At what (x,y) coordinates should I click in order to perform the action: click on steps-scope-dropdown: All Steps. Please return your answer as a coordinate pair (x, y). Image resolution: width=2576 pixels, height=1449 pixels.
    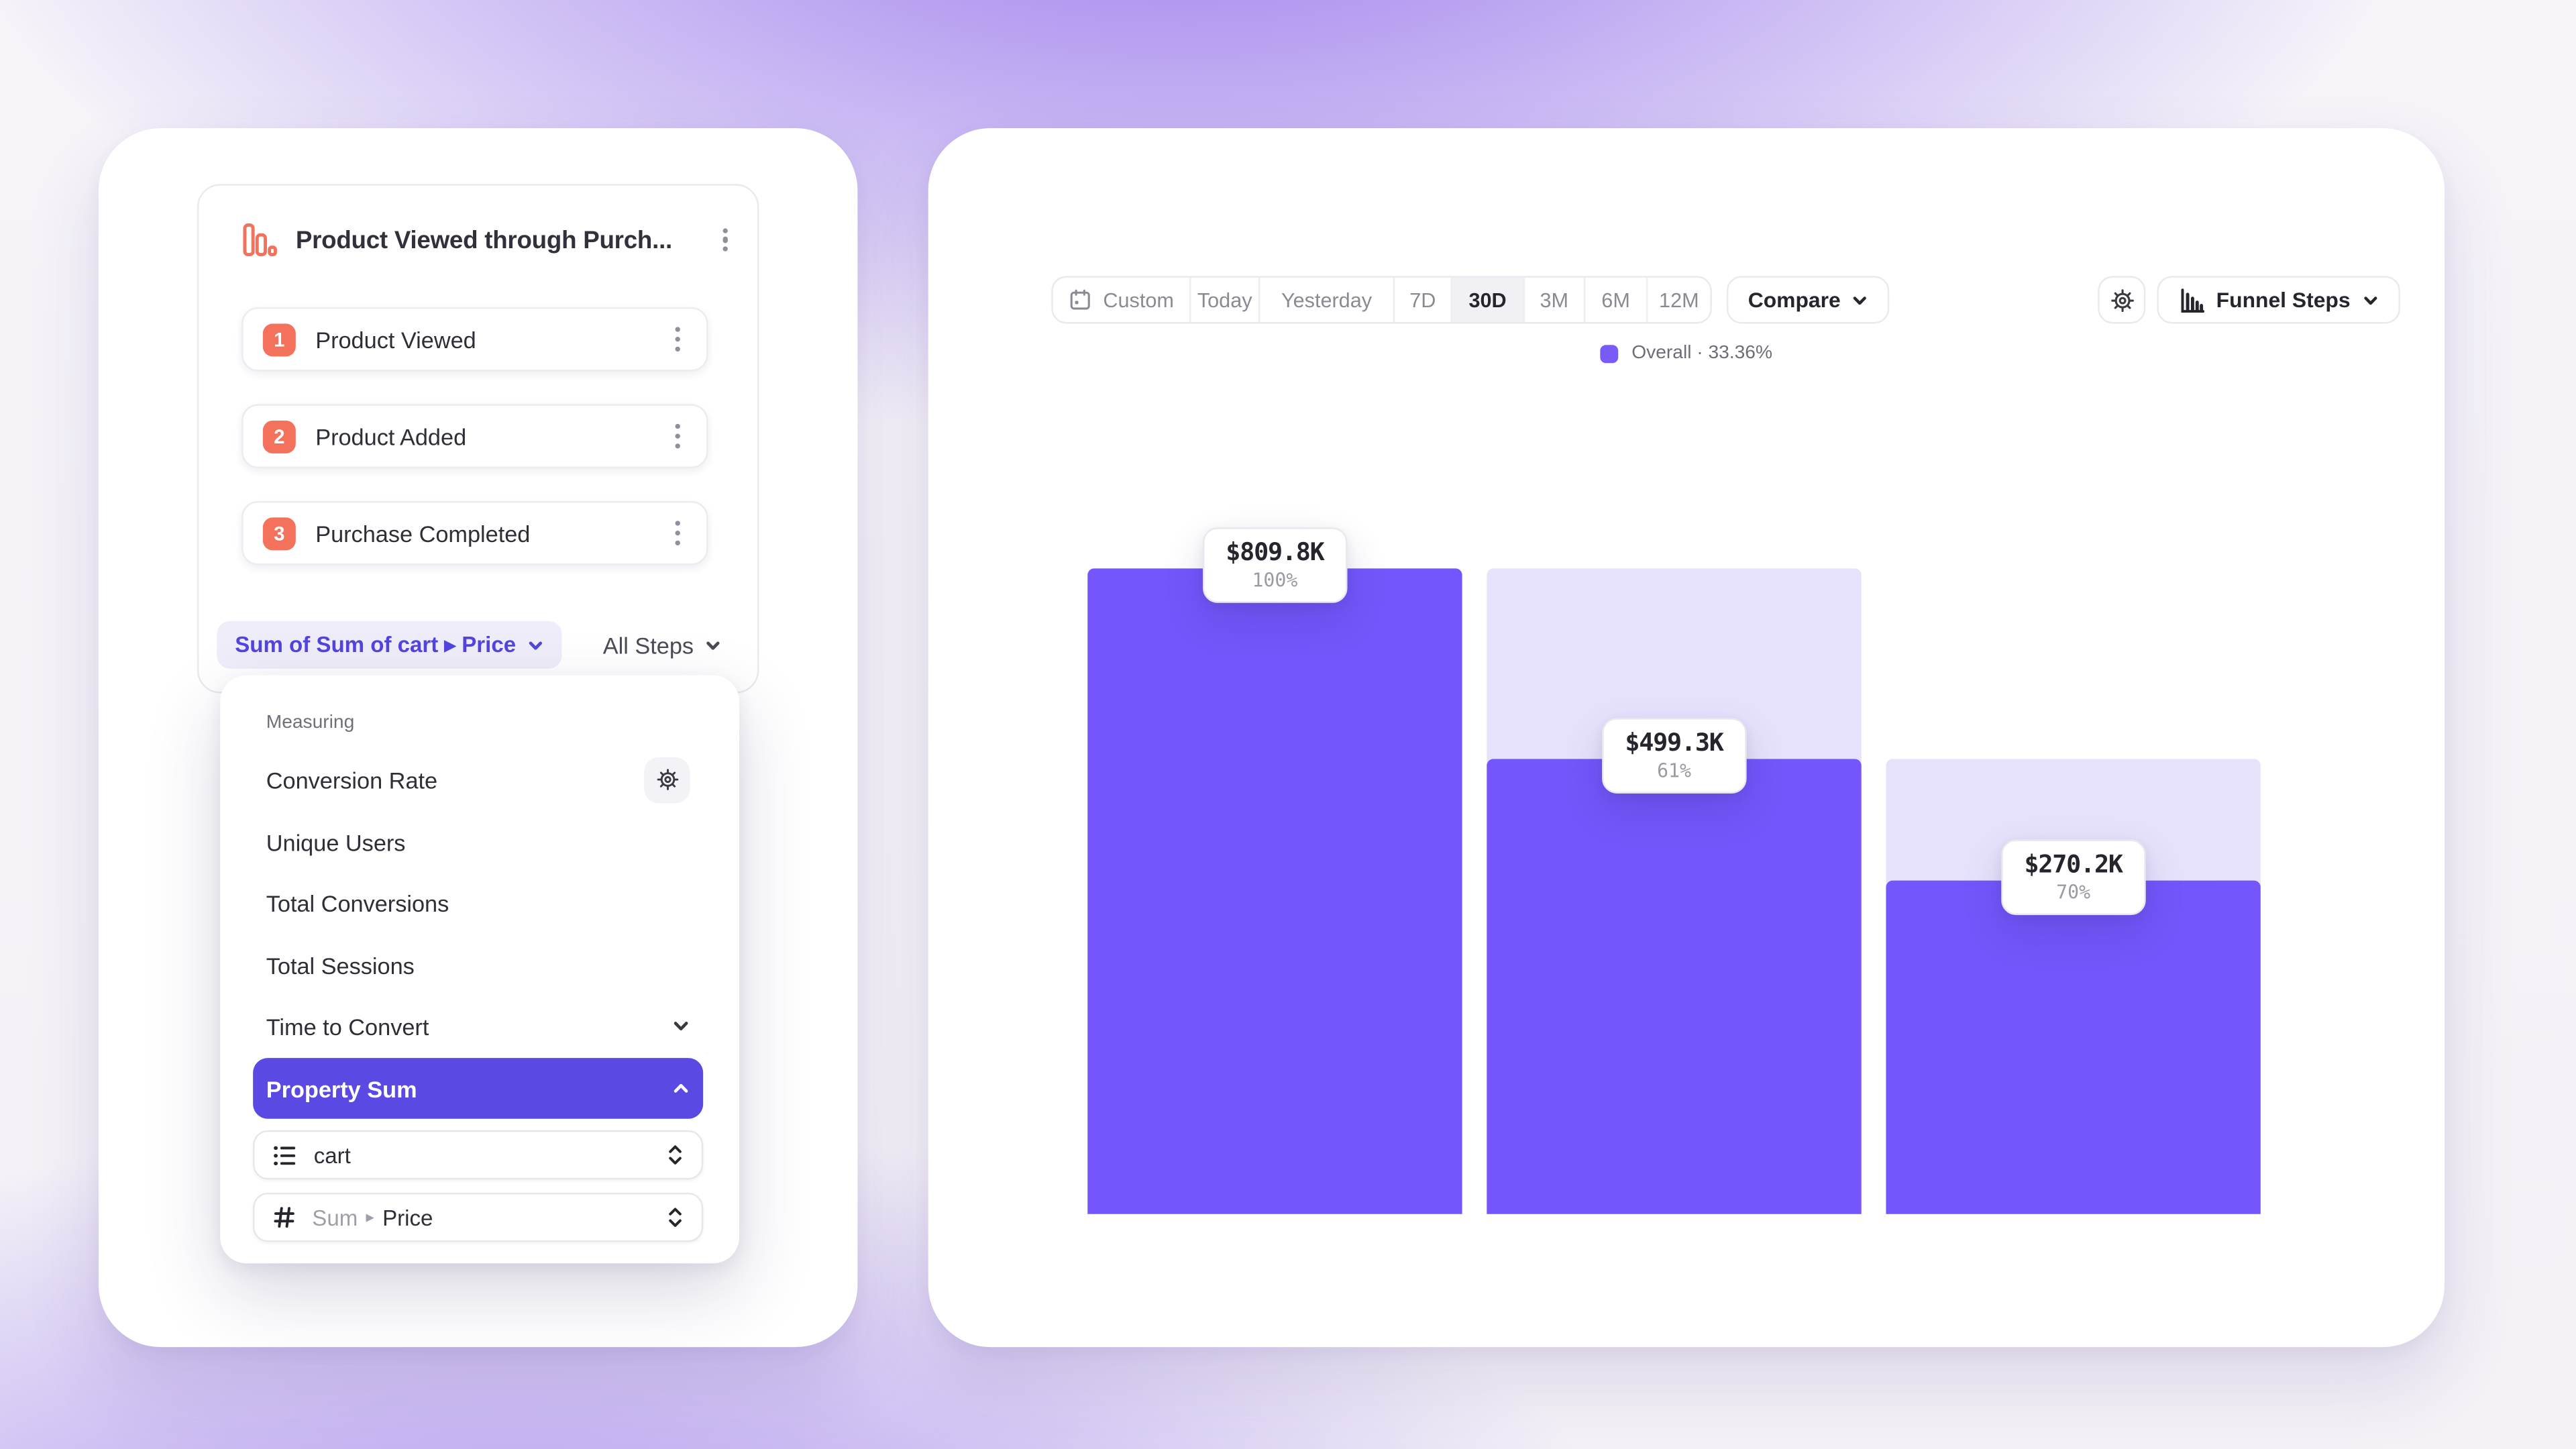
    Looking at the image, I should click on (662, 645).